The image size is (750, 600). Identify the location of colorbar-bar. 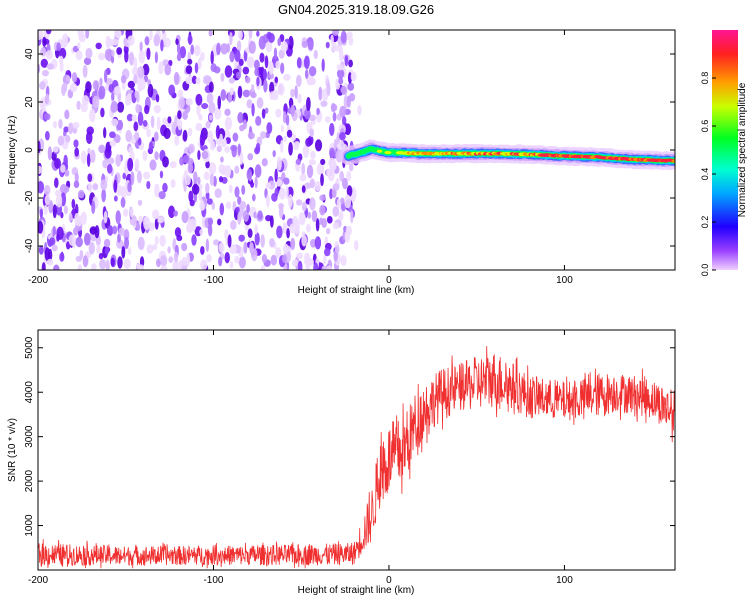
(725, 150).